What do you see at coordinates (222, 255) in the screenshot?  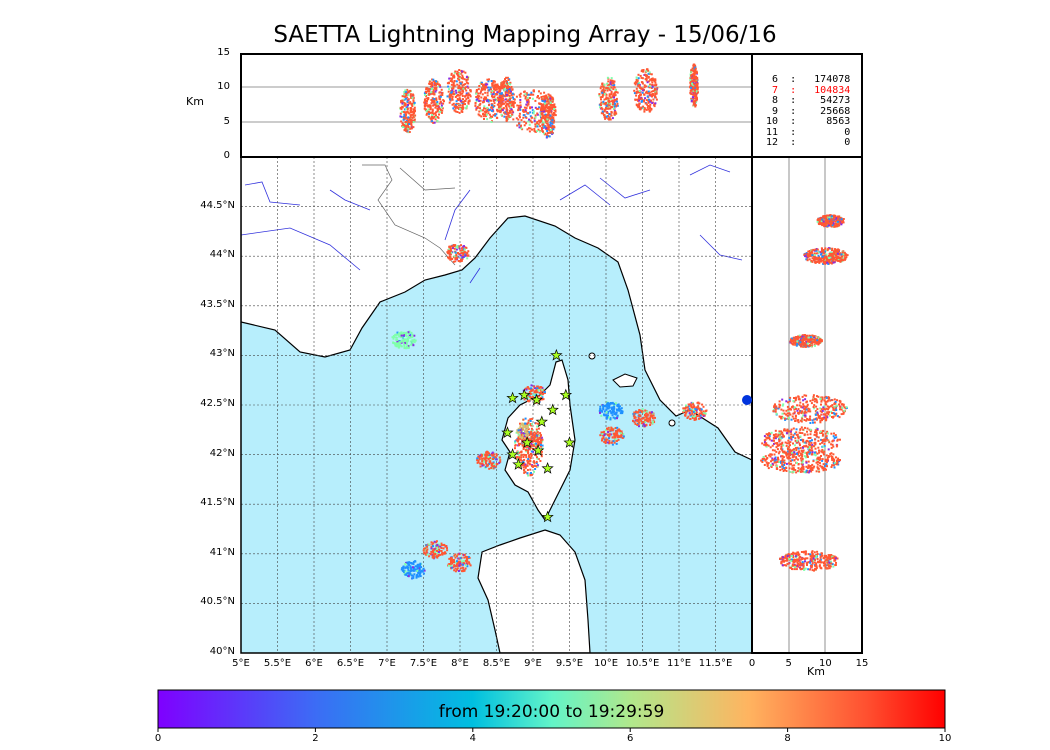 I see `lat-tick-label: 44°N` at bounding box center [222, 255].